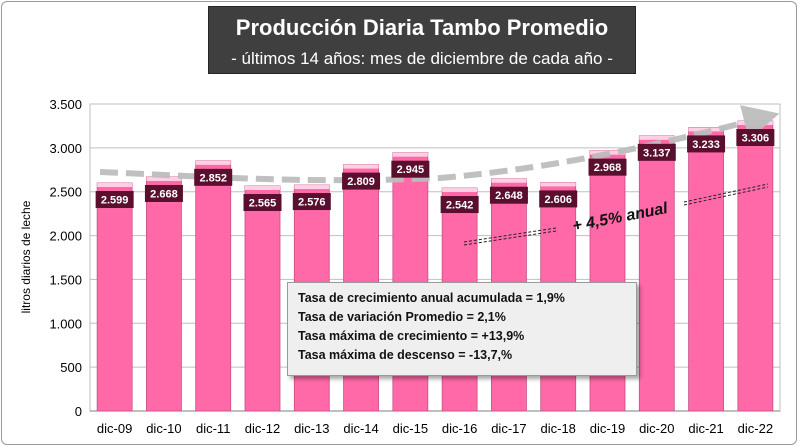 The width and height of the screenshot is (800, 448). I want to click on y-tick-label: 3.000, so click(65, 148).